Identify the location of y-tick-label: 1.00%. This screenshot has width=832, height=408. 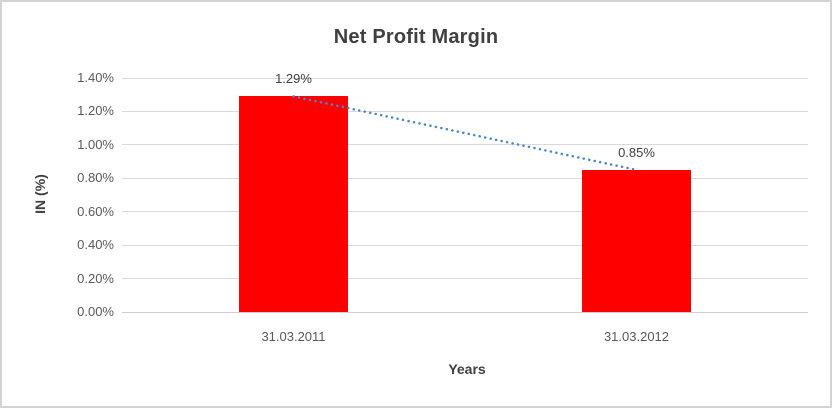
(95, 144).